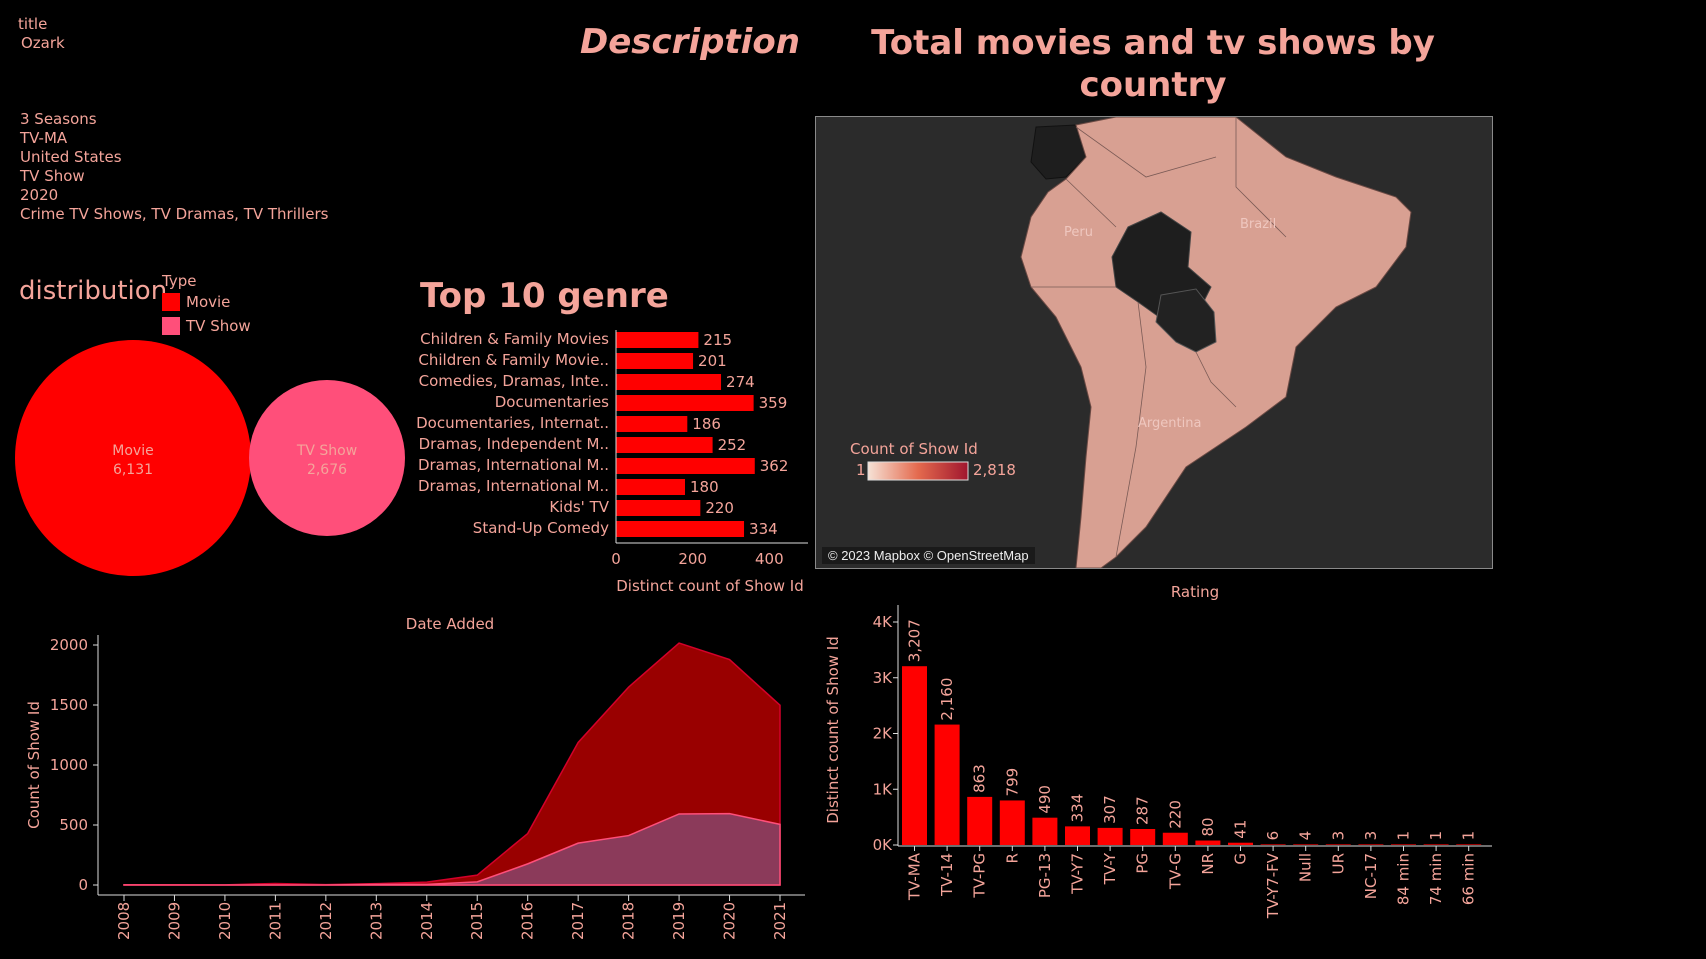 This screenshot has height=959, width=1706. Describe the element at coordinates (93, 291) in the screenshot. I see `distribution-title: distribution` at that location.